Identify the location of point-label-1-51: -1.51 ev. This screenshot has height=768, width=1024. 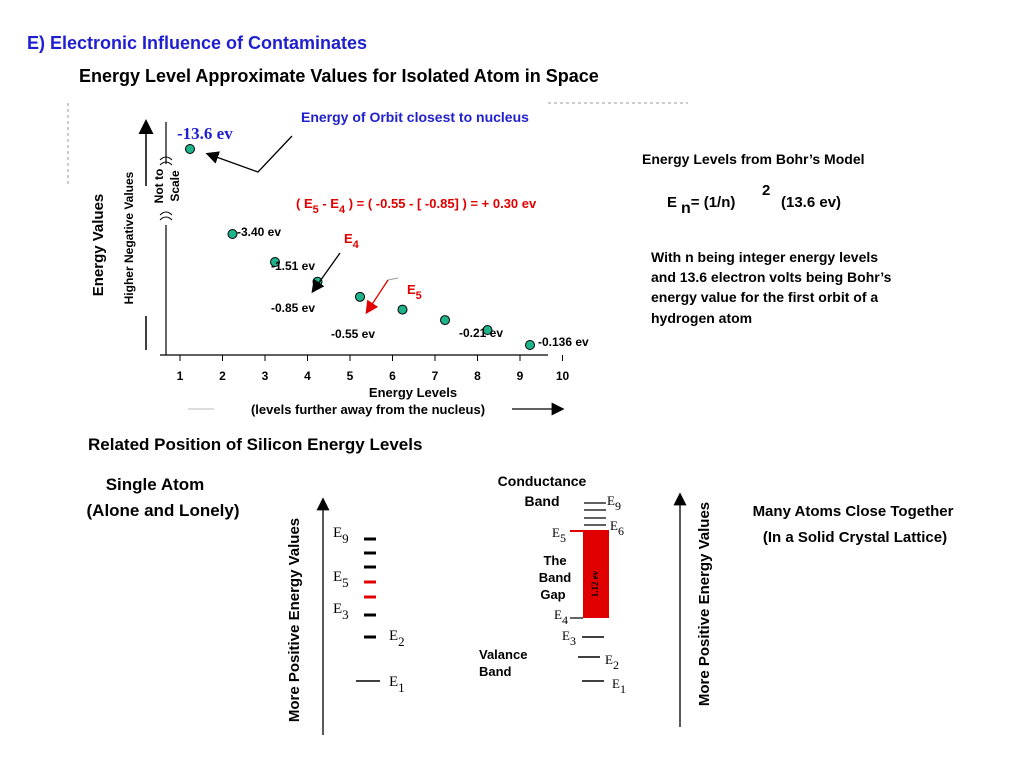
(293, 266).